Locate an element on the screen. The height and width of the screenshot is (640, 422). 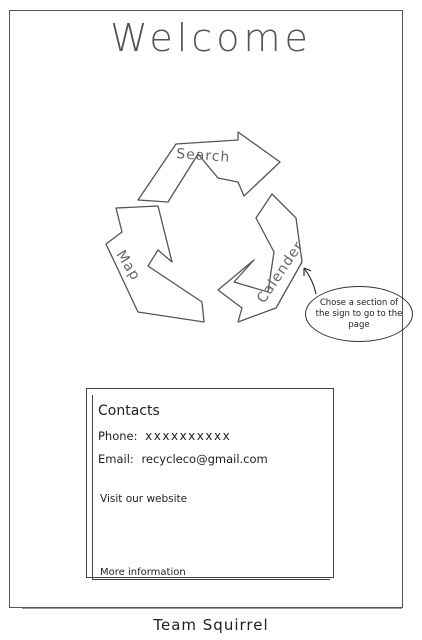
website-link: Visit our website is located at coordinates (144, 499).